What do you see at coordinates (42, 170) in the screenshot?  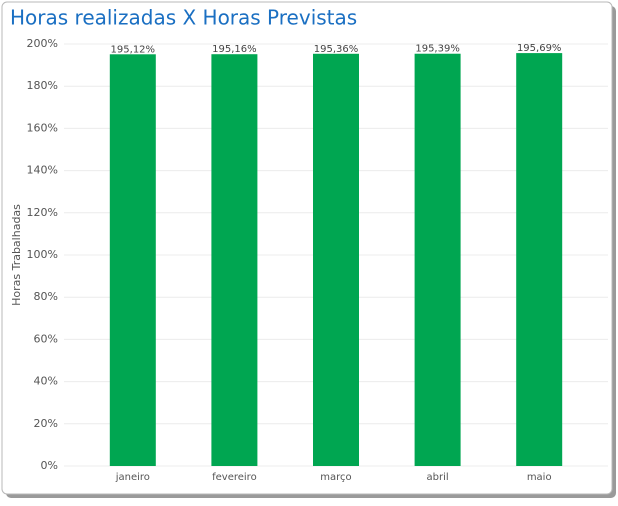 I see `y-tick-label: 140%` at bounding box center [42, 170].